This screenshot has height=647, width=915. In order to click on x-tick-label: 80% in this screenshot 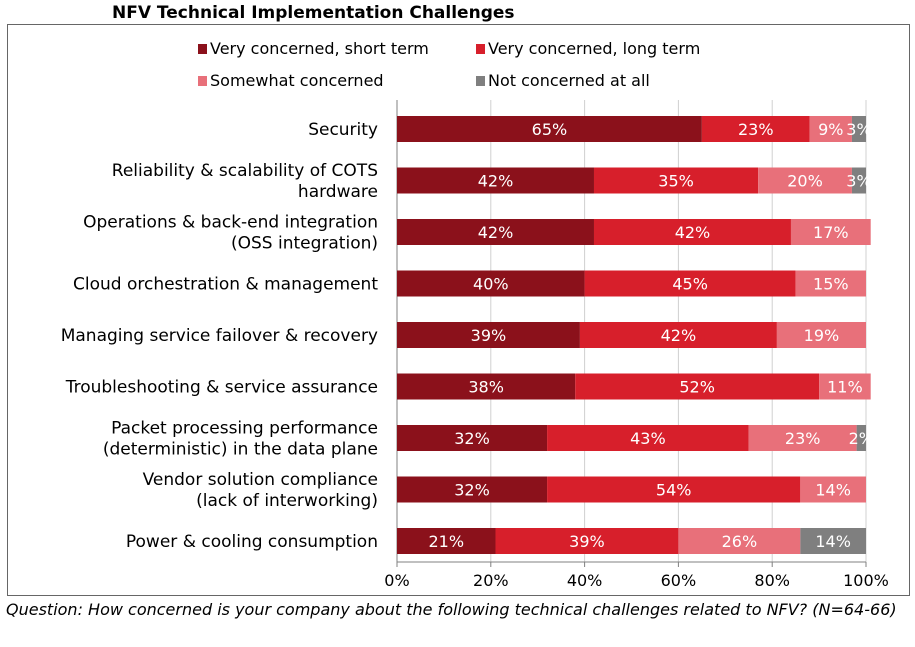, I will do `click(772, 580)`.